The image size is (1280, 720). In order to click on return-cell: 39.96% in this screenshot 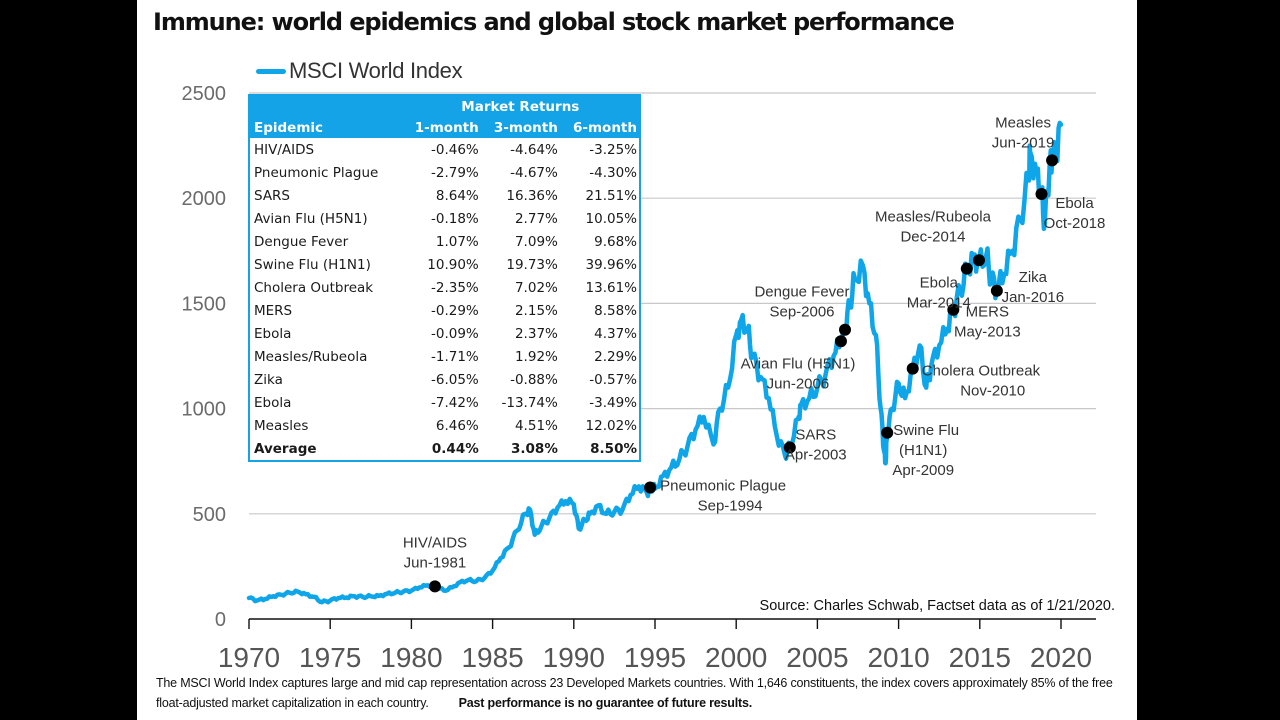, I will do `click(611, 264)`.